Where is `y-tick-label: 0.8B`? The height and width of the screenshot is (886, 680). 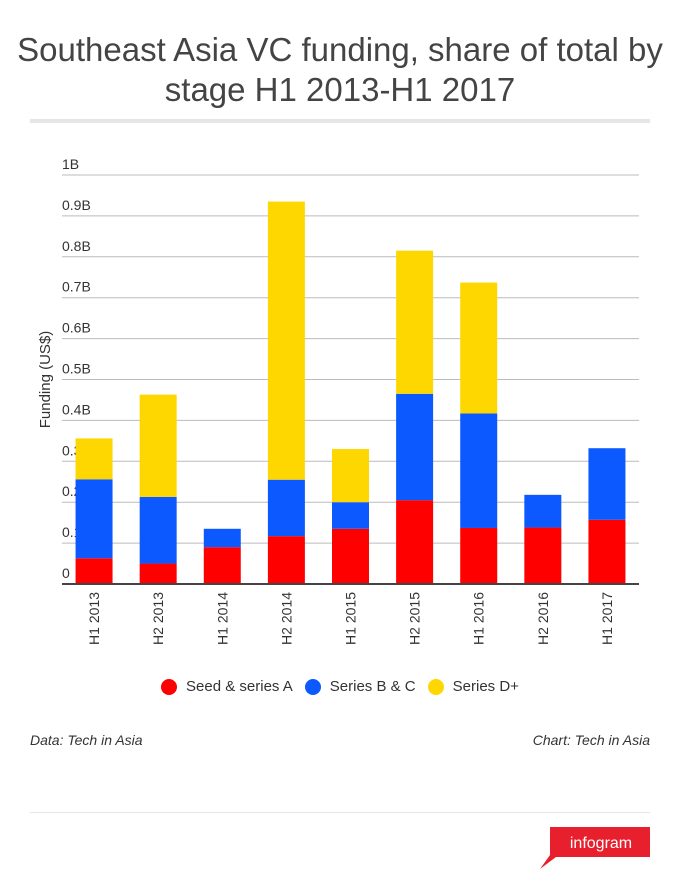 y-tick-label: 0.8B is located at coordinates (76, 246).